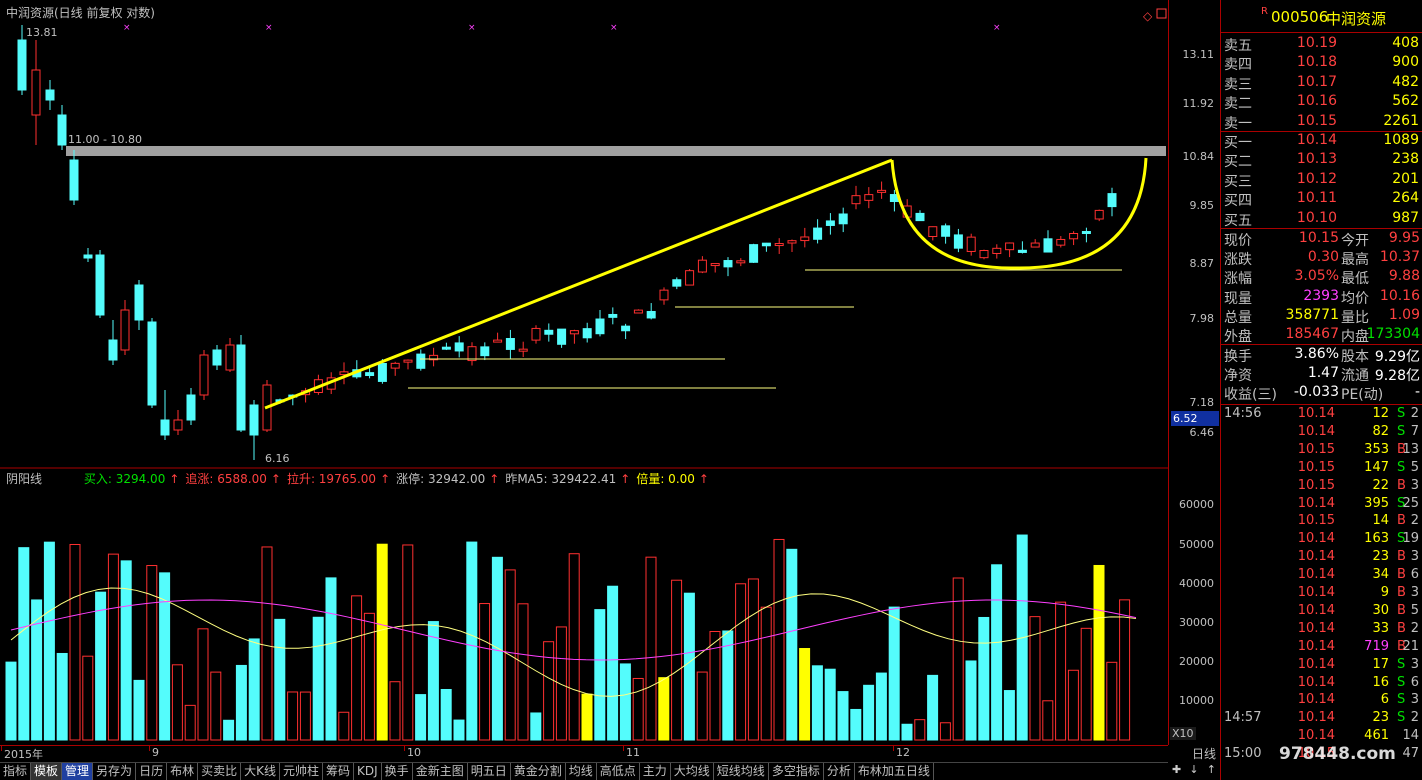  What do you see at coordinates (1316, 521) in the screenshot?
I see `tick-price: 10.15` at bounding box center [1316, 521].